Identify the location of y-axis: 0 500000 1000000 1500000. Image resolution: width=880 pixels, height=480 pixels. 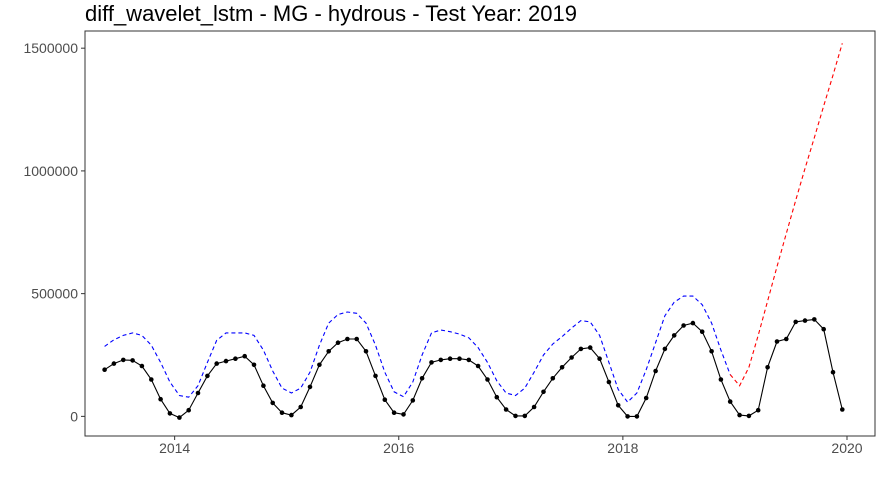
(54, 232).